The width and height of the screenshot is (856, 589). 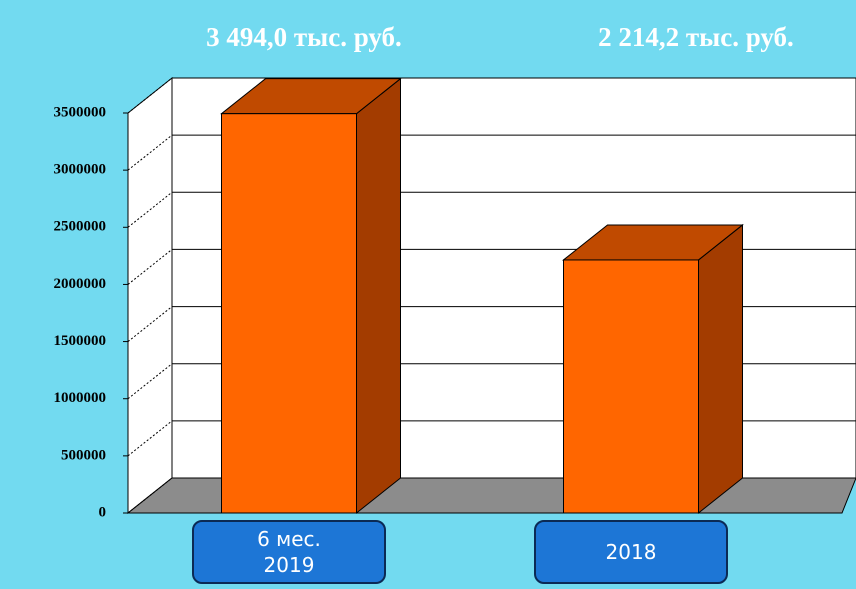 I want to click on y-tick-label: 500000, so click(x=83, y=455).